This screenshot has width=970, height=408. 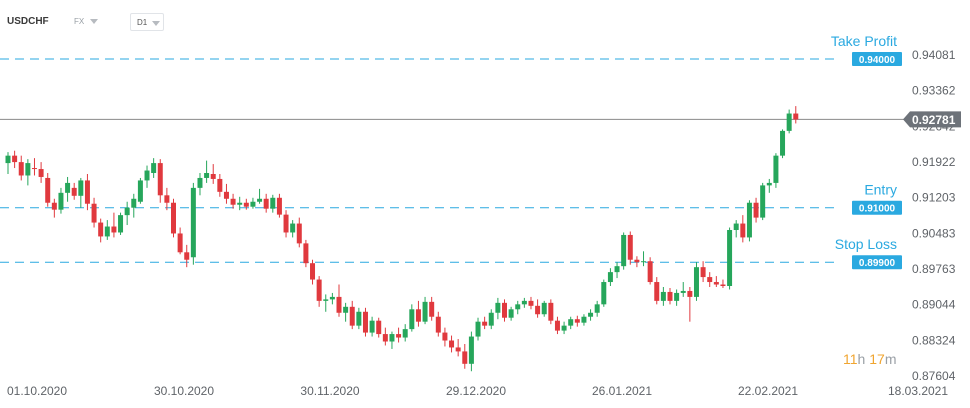 What do you see at coordinates (850, 359) in the screenshot?
I see `countdown-hours: 11` at bounding box center [850, 359].